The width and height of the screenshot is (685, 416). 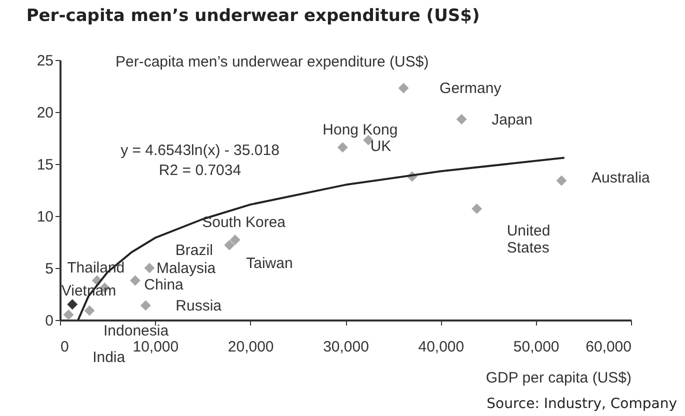 I want to click on x-axis-title: GDP per capita (US$), so click(x=559, y=378).